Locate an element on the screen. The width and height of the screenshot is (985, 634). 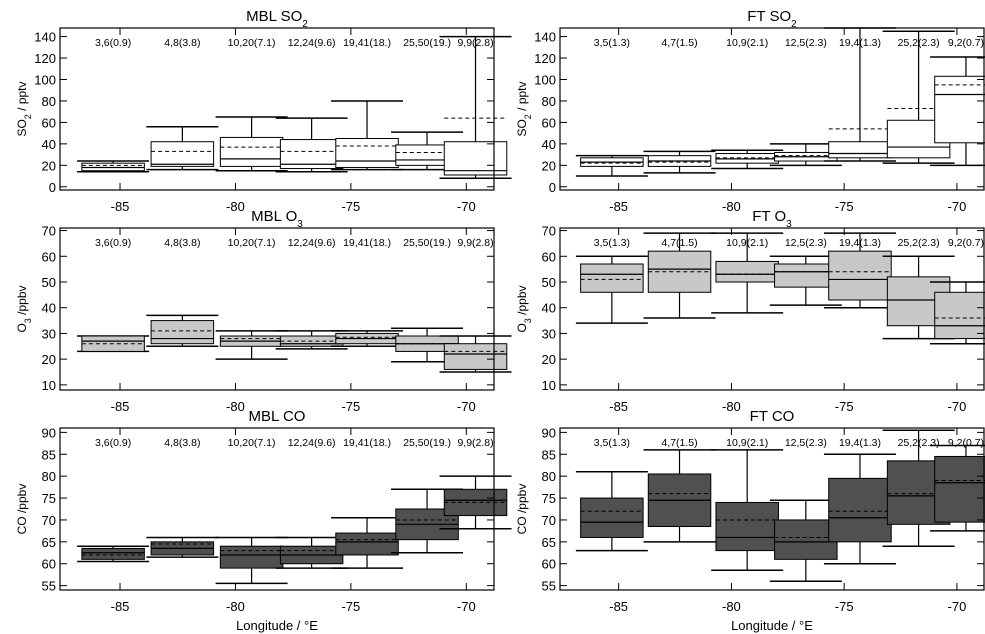
ft-o3-title: FT O3 is located at coordinates (772, 219).